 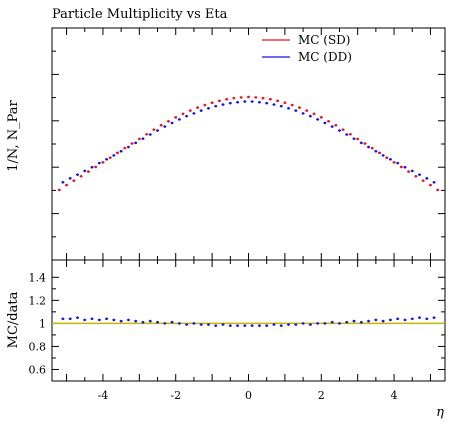 I want to click on ratio-points, so click(x=248, y=321).